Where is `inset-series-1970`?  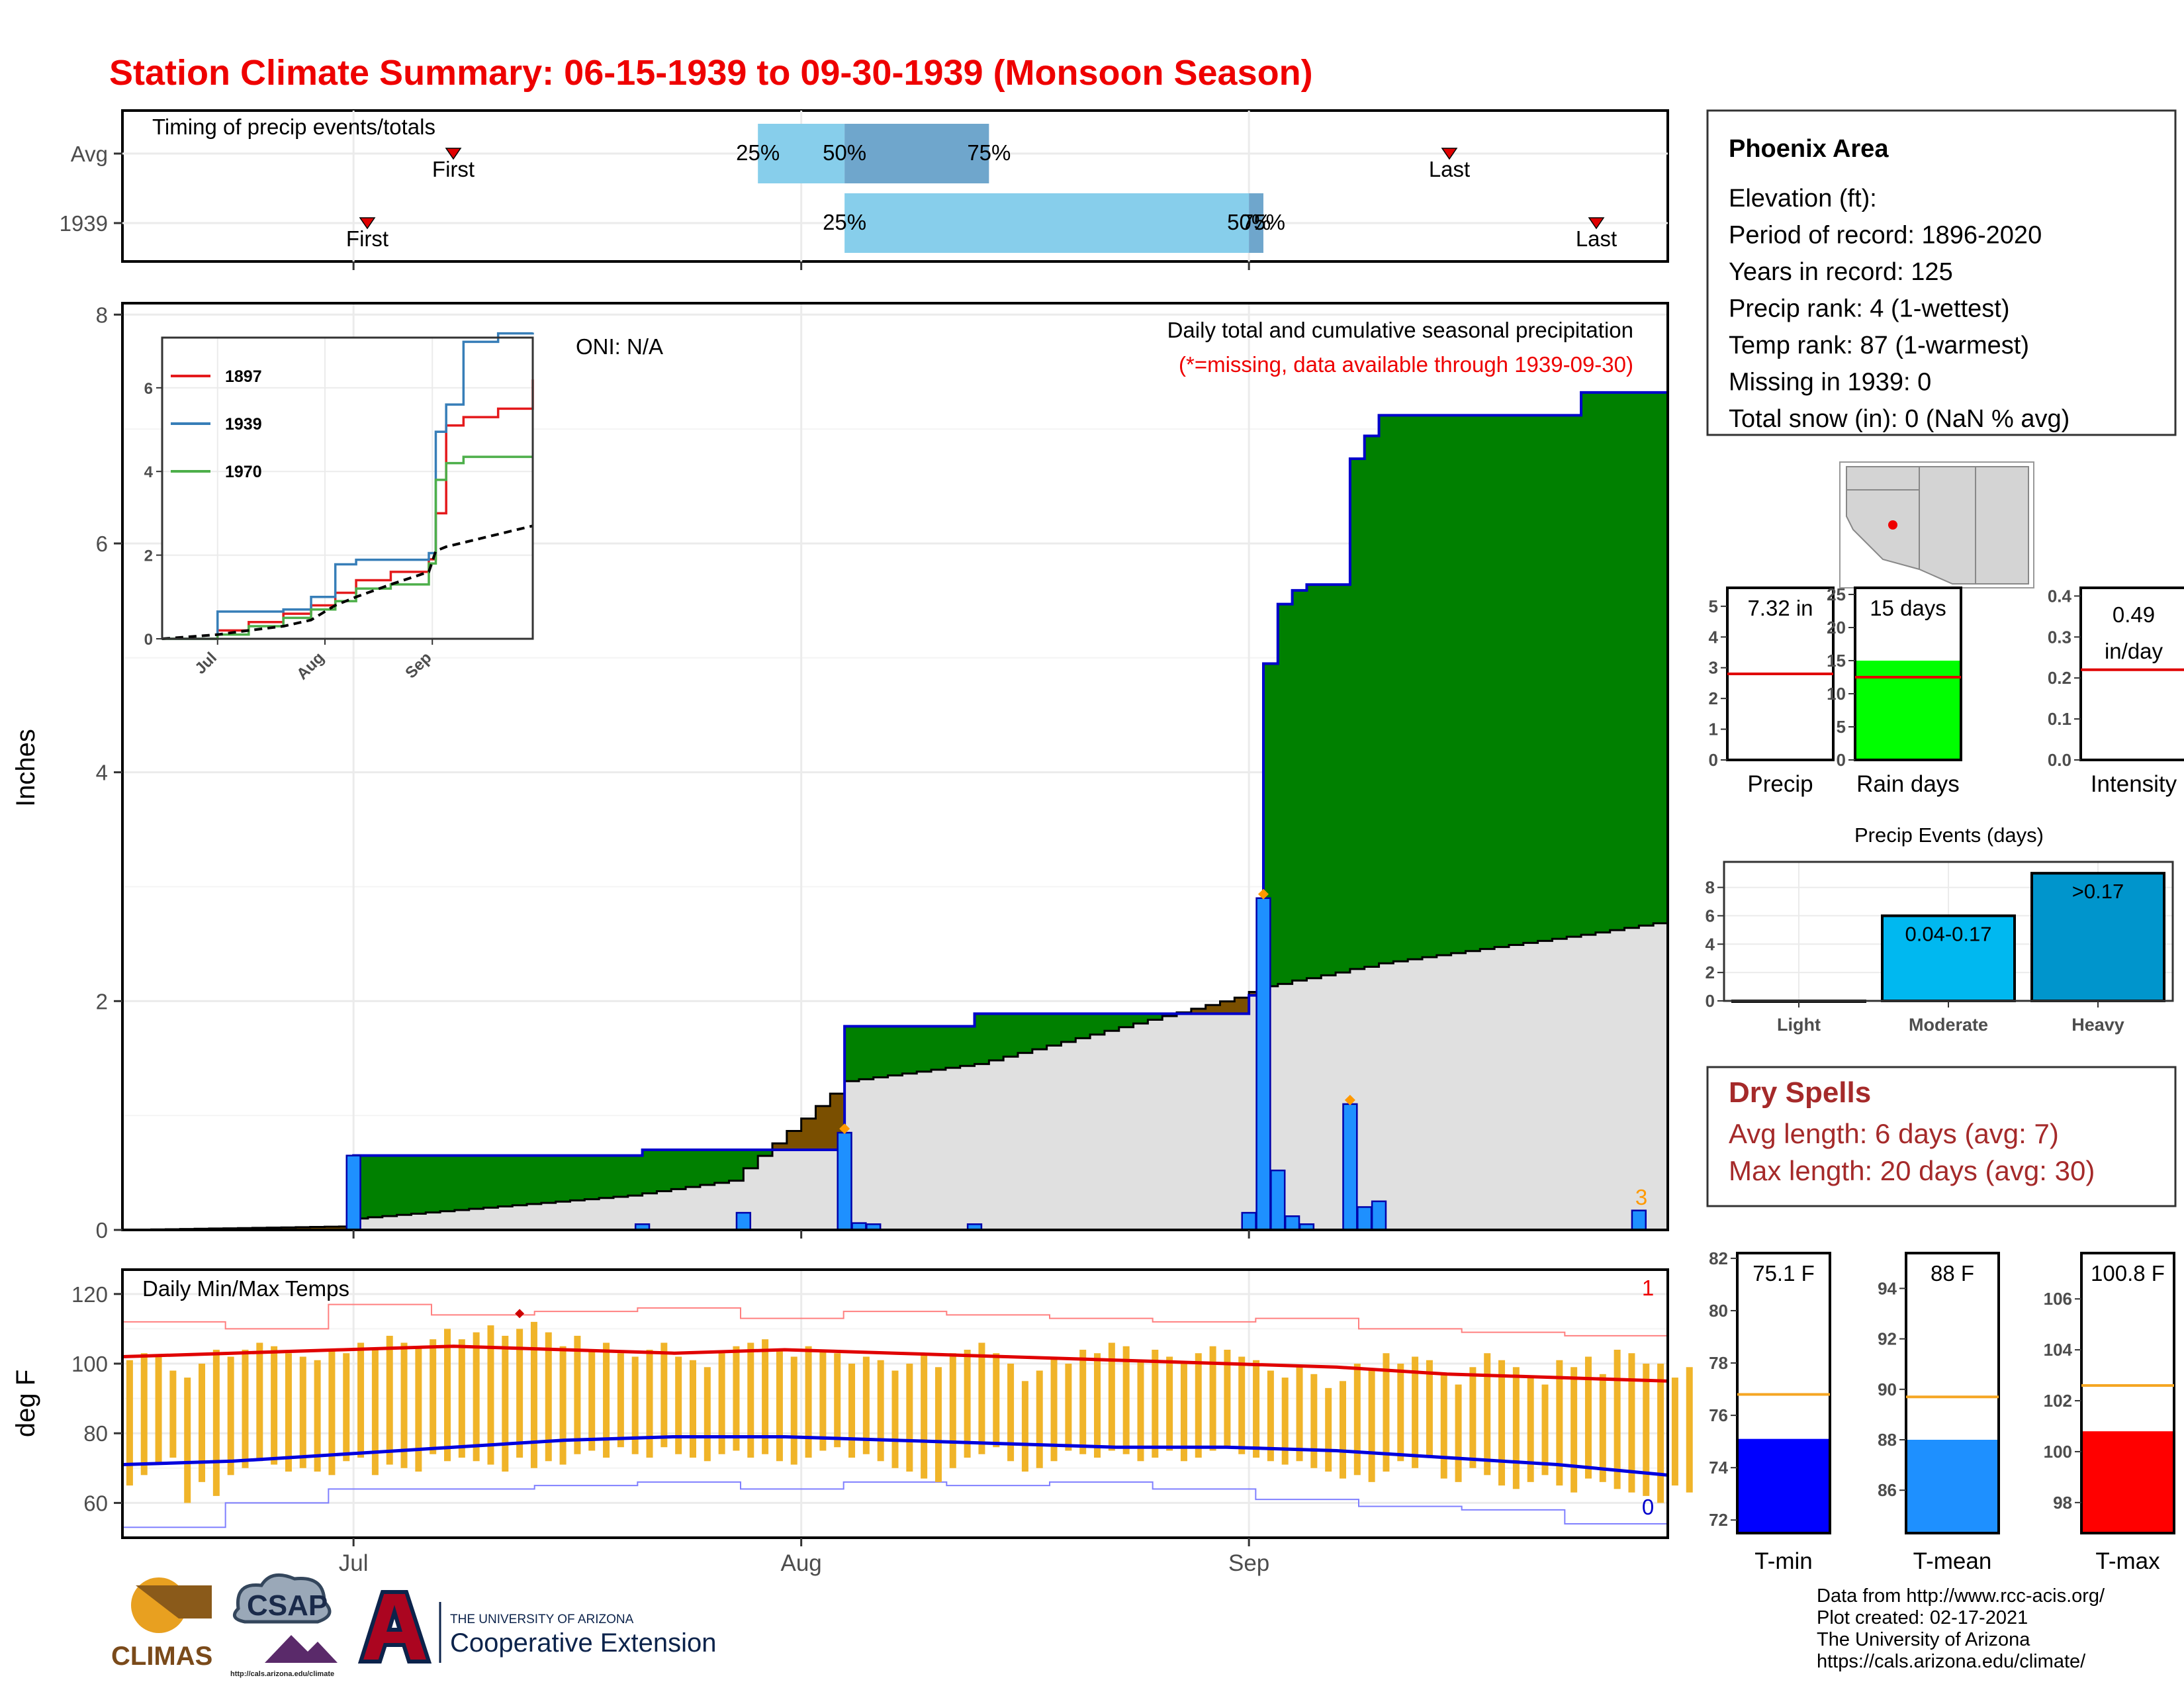 inset-series-1970 is located at coordinates (348, 547).